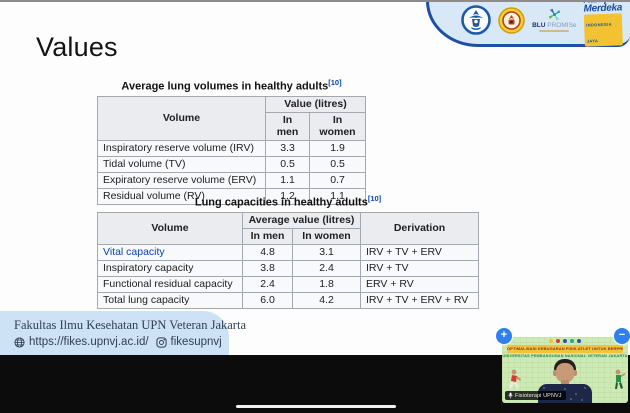  I want to click on upn-veteran-jakarta-logo-icon, so click(511, 20).